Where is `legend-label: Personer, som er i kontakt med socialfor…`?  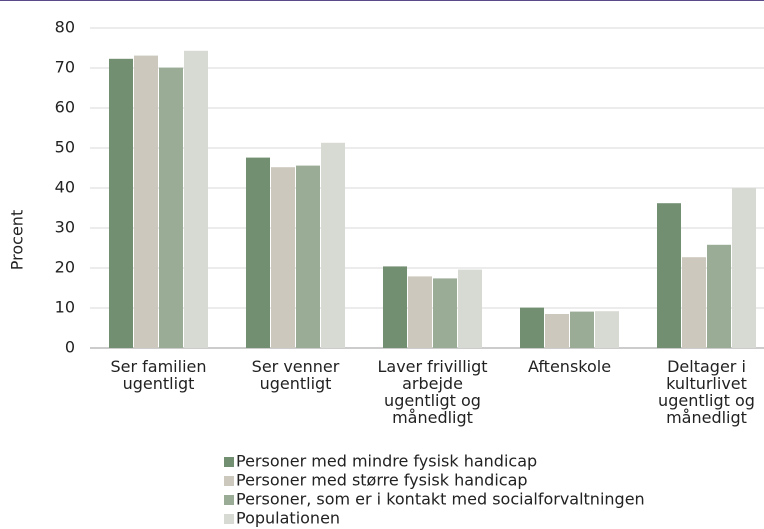
legend-label: Personer, som er i kontakt med socialfor… is located at coordinates (440, 499).